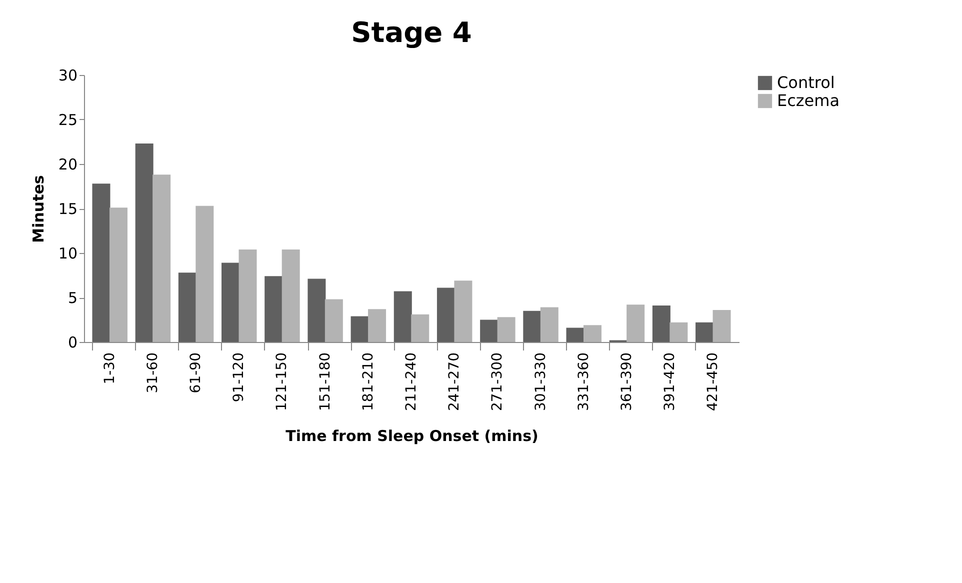 The width and height of the screenshot is (962, 583). Describe the element at coordinates (412, 435) in the screenshot. I see `x-axis-title: Time from Sleep Onset (mins)` at that location.